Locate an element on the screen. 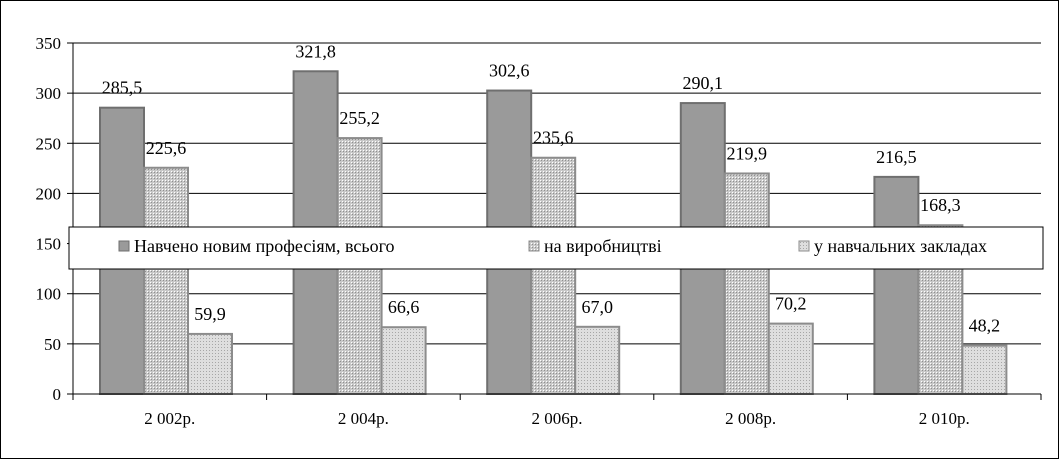  y-tick-label: 150 is located at coordinates (49, 244).